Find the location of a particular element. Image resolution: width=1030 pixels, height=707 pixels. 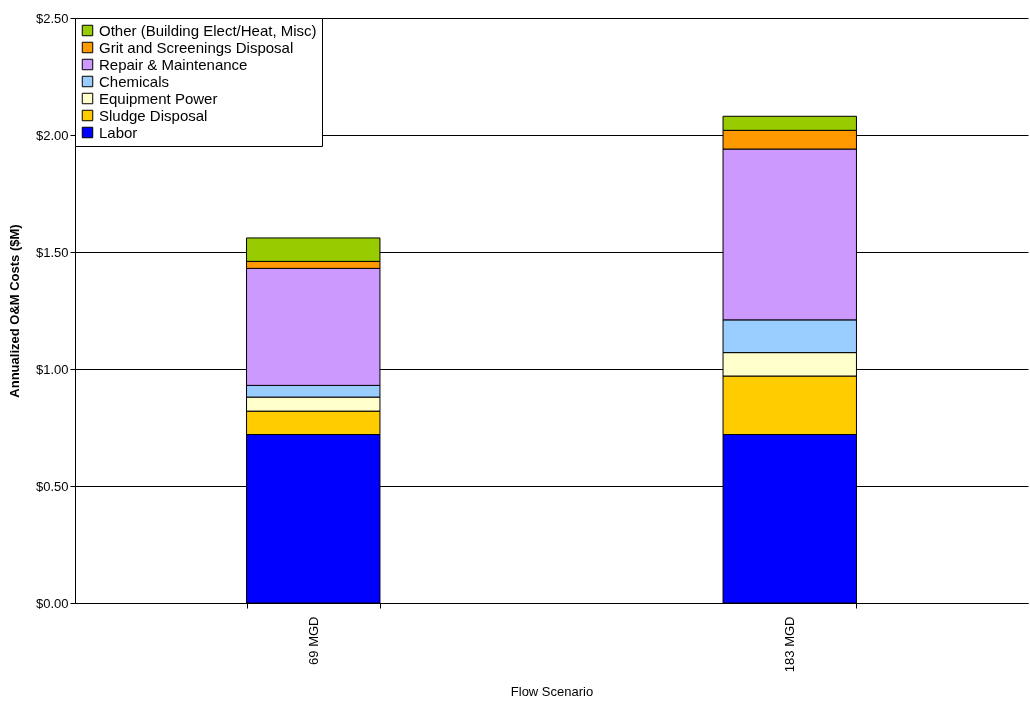

y-tick-label: $2.50 is located at coordinates (52, 18).